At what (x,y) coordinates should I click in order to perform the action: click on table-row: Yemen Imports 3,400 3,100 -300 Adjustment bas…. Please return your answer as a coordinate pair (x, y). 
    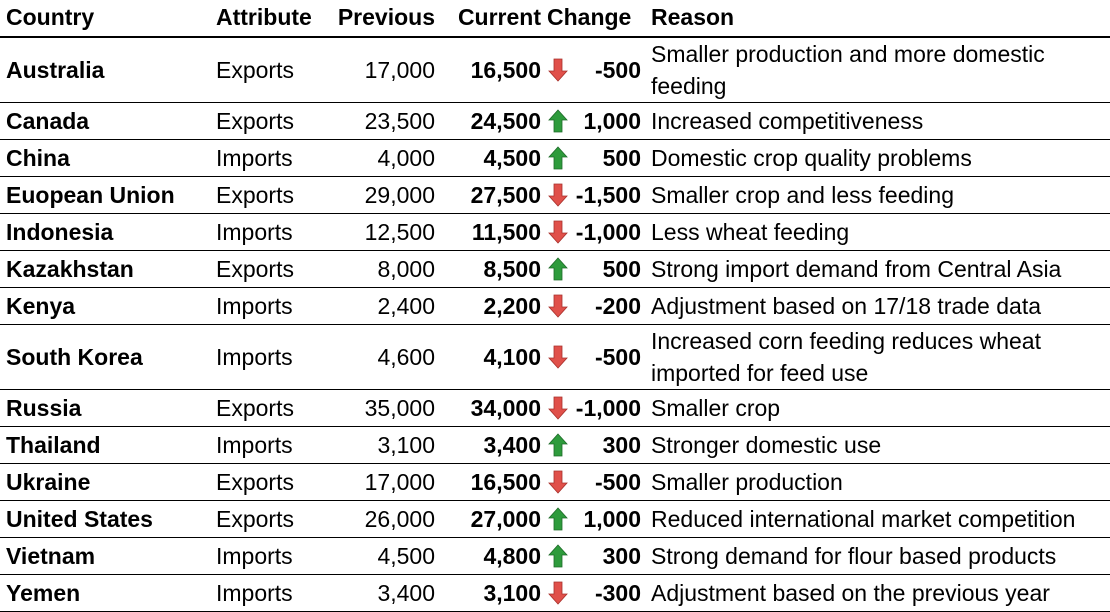
    Looking at the image, I should click on (555, 593).